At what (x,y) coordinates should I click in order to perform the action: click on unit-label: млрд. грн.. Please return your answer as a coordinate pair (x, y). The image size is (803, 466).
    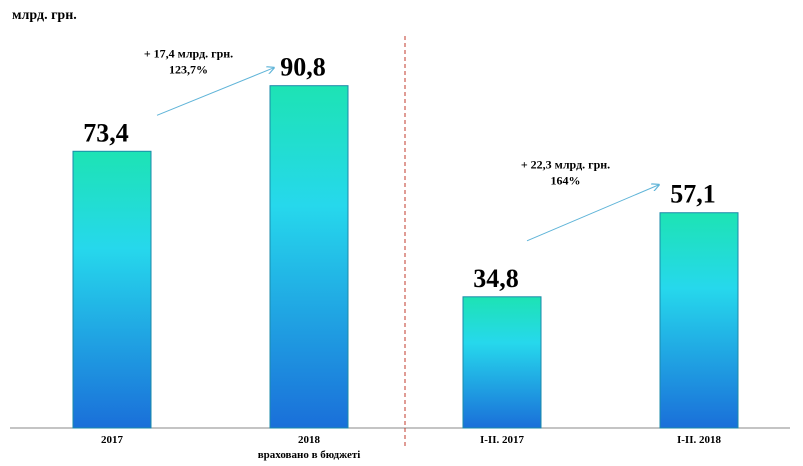
    Looking at the image, I should click on (44, 15).